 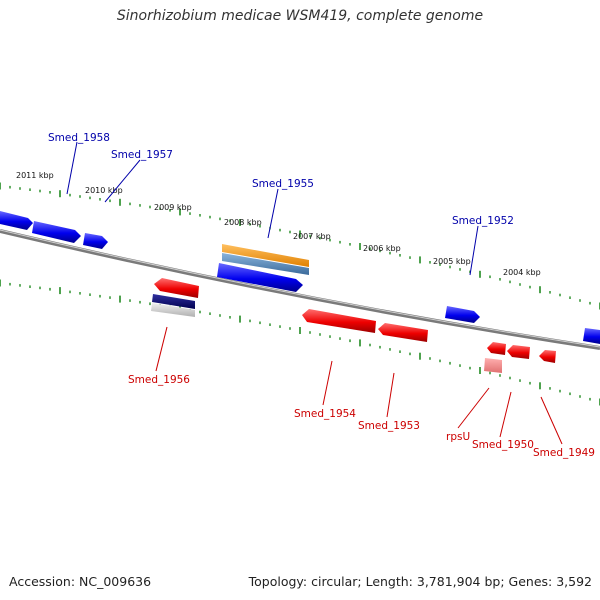 What do you see at coordinates (325, 414) in the screenshot?
I see `gene-label-smed-1954: Smed_1954` at bounding box center [325, 414].